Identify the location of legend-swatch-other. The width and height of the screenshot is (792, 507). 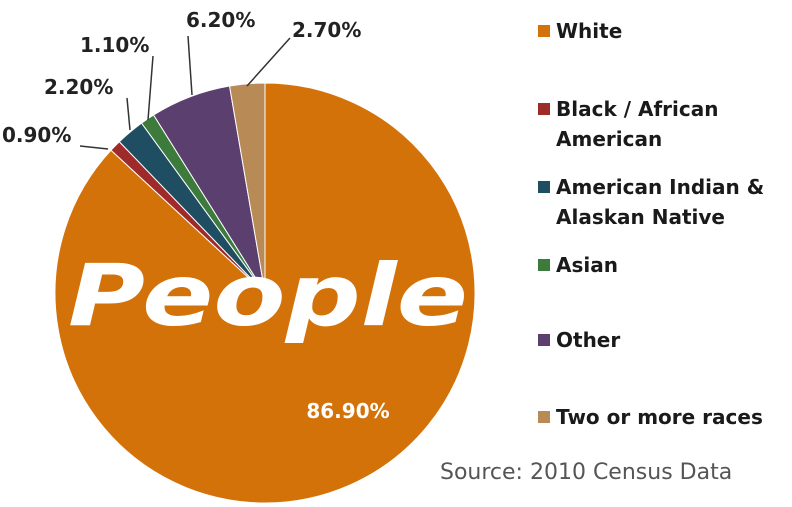
(544, 340).